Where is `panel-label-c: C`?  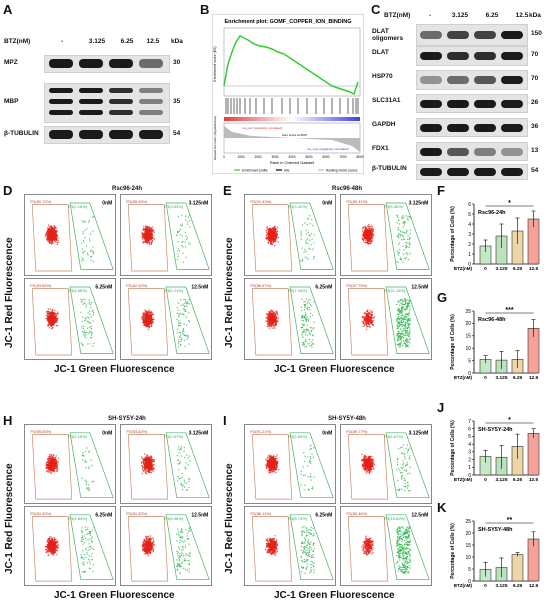 panel-label-c: C is located at coordinates (376, 9).